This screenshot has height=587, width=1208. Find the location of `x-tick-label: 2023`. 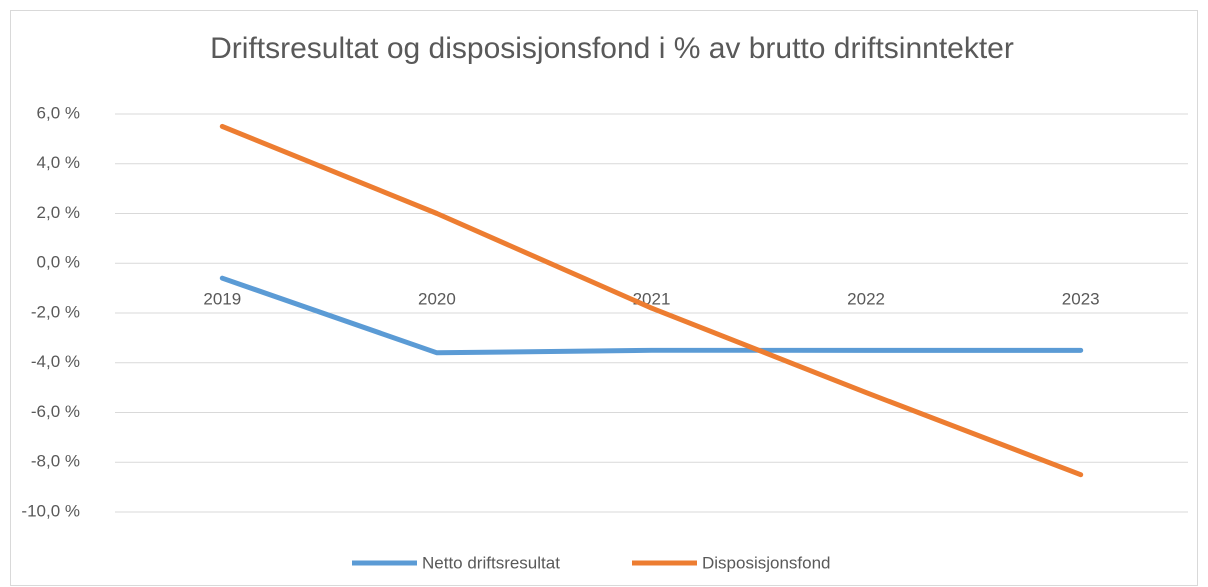

x-tick-label: 2023 is located at coordinates (1081, 299).